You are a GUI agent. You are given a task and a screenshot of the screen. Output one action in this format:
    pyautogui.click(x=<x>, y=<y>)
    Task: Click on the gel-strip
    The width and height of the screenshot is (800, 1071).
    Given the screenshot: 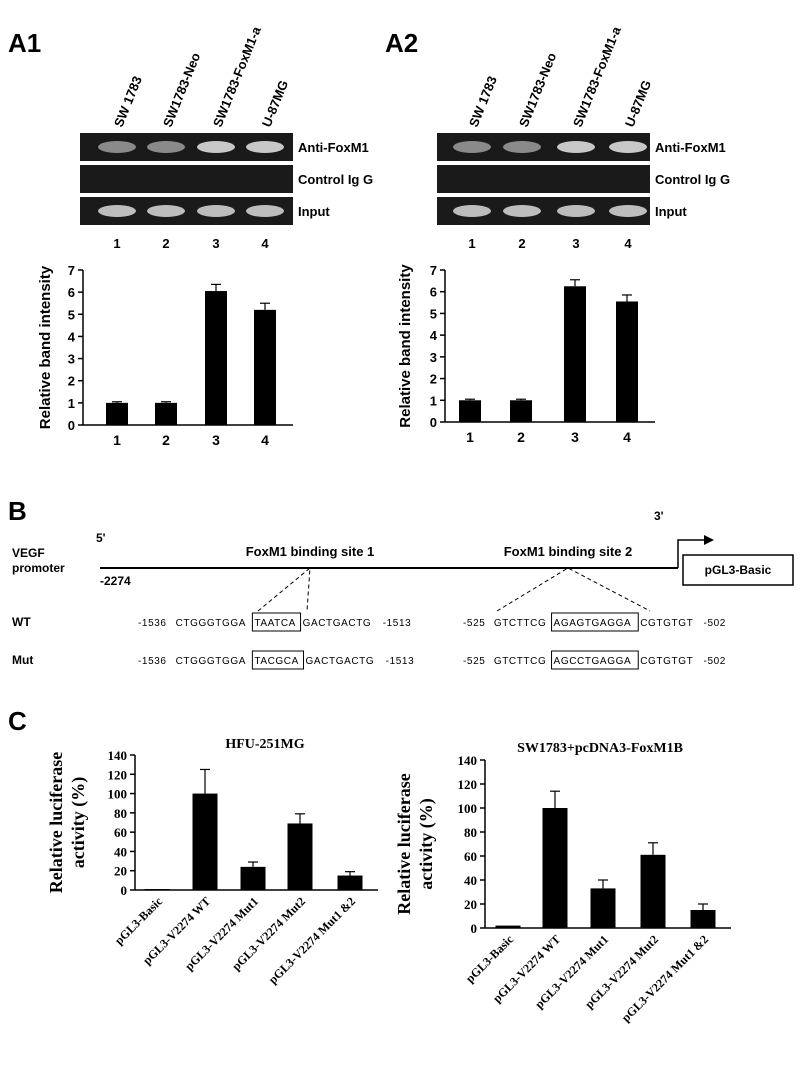 What is the action you would take?
    pyautogui.click(x=543, y=179)
    